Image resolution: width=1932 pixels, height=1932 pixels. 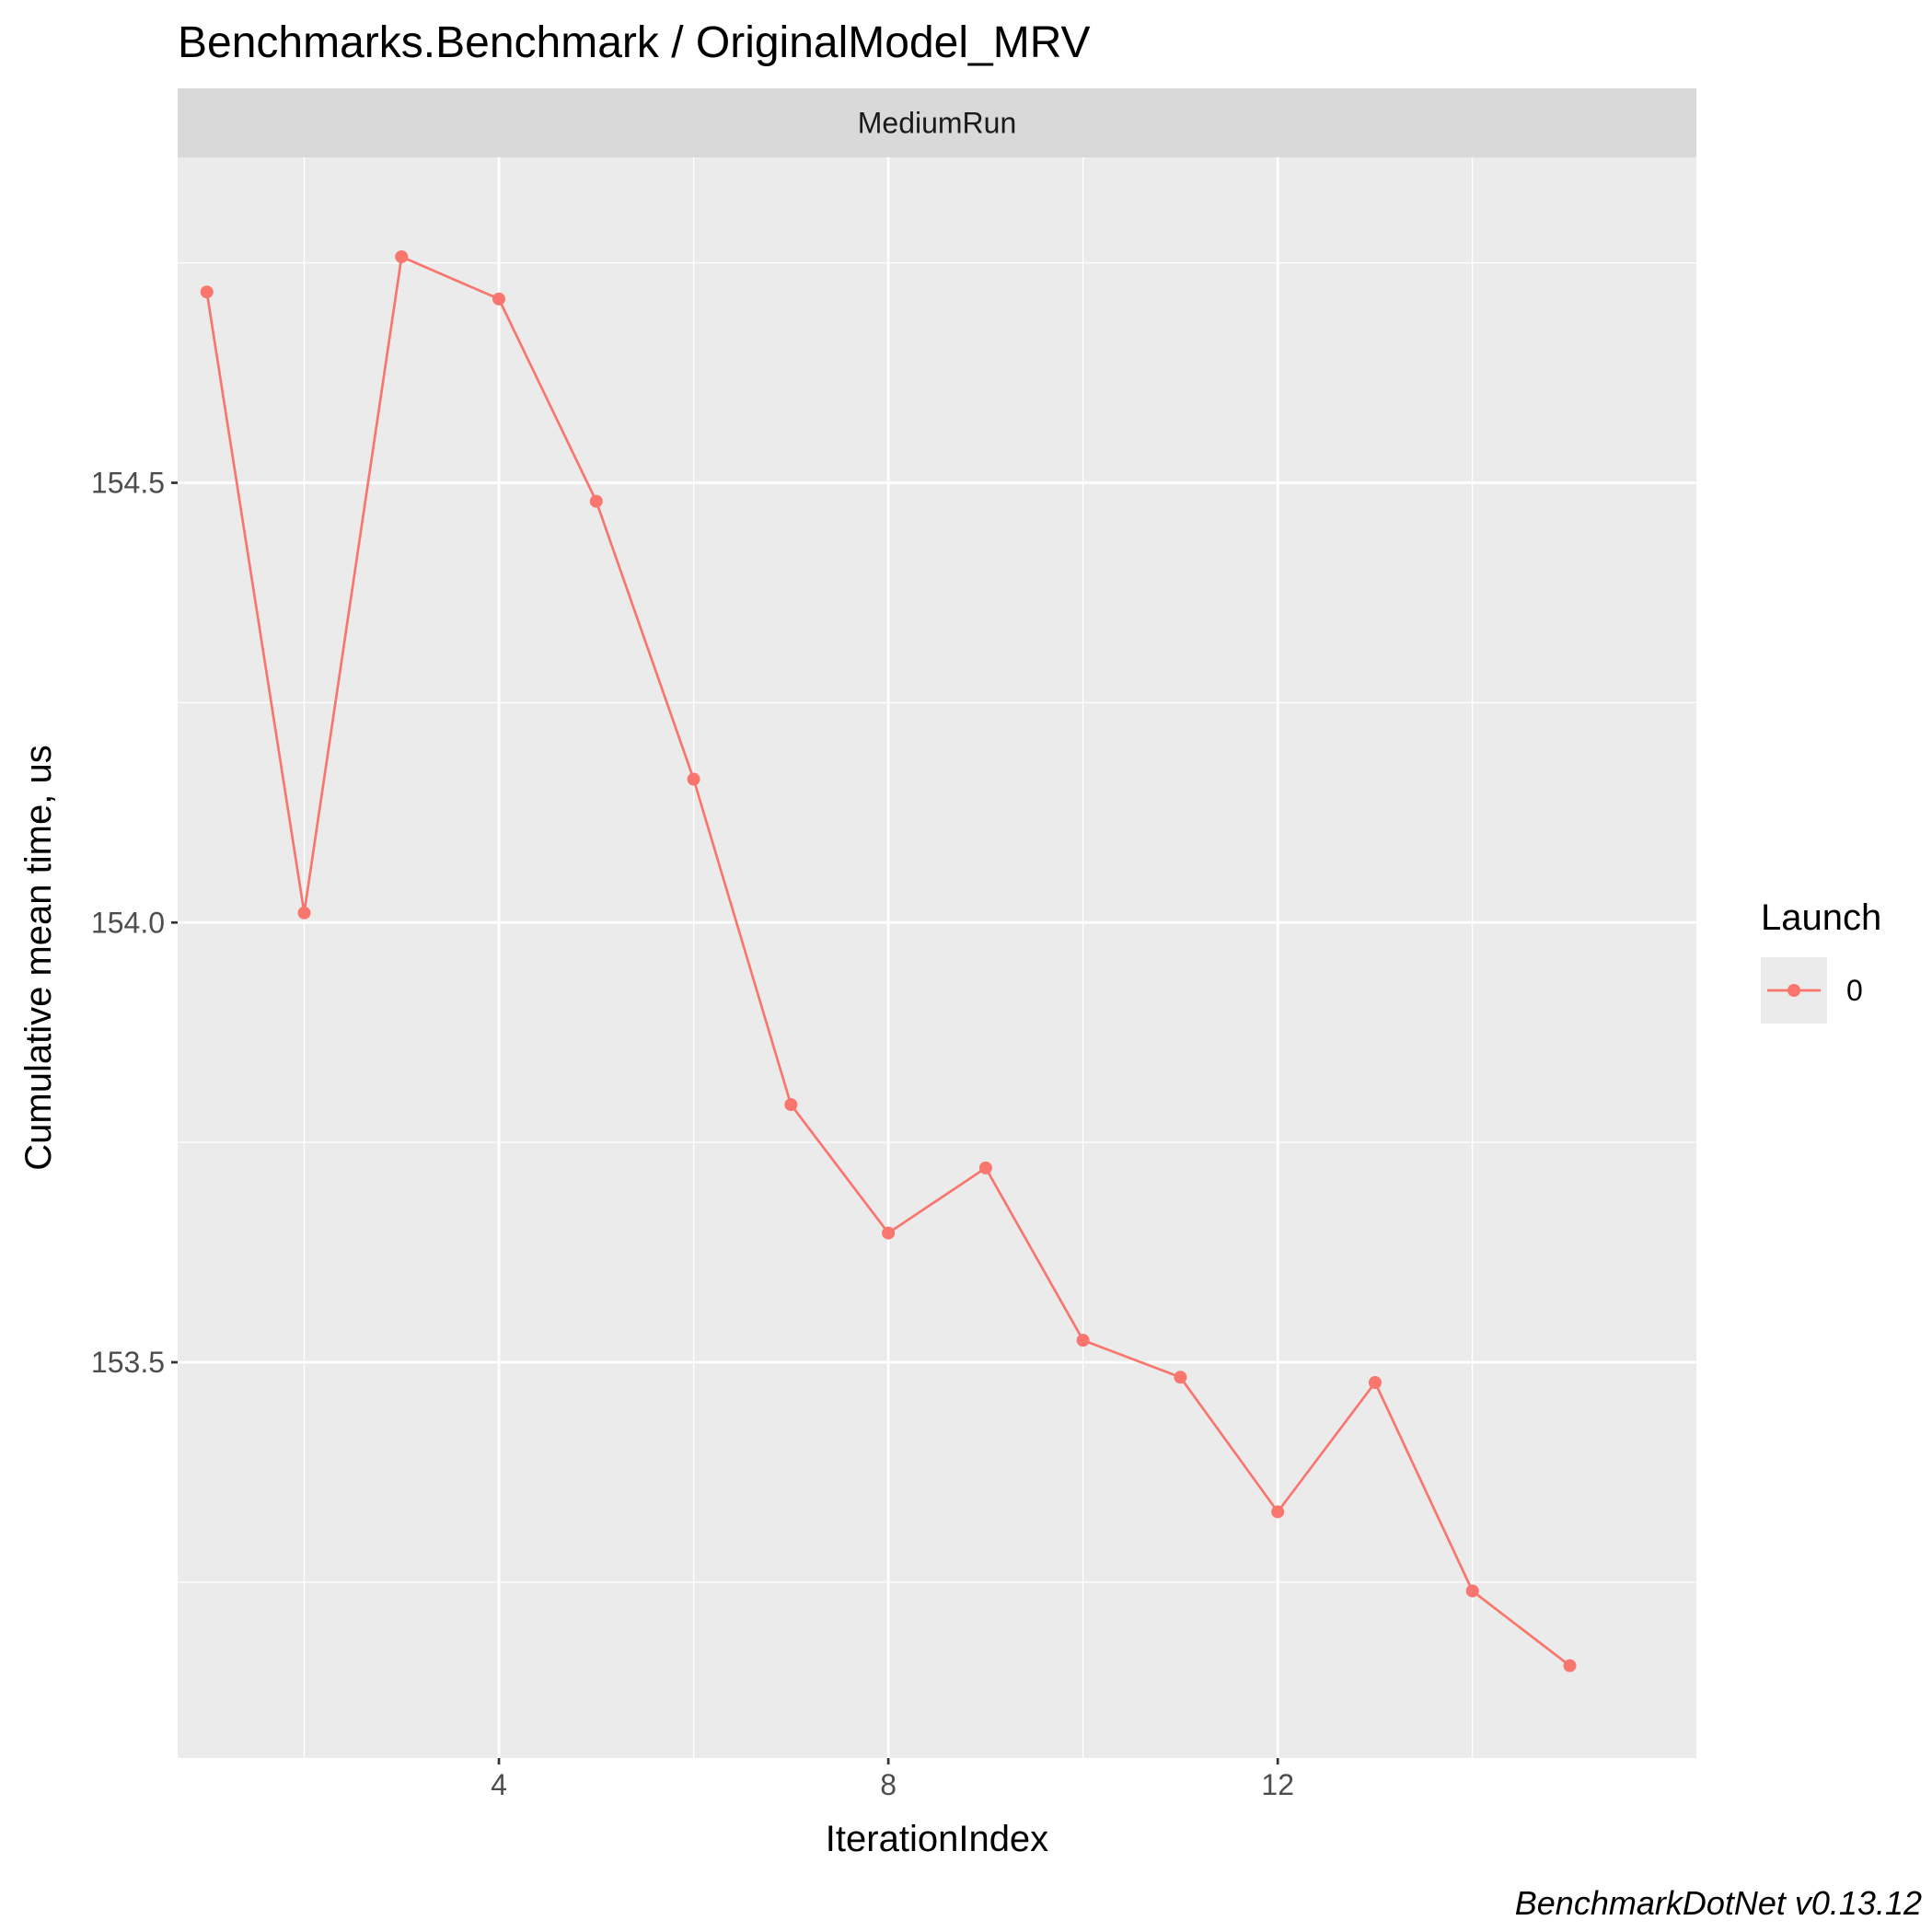 What do you see at coordinates (499, 1785) in the screenshot?
I see `x-tick-label: 4` at bounding box center [499, 1785].